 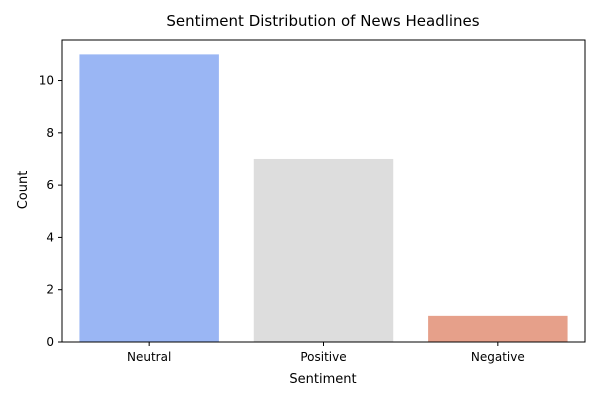 I want to click on x-tick-label: Neutral, so click(x=149, y=357).